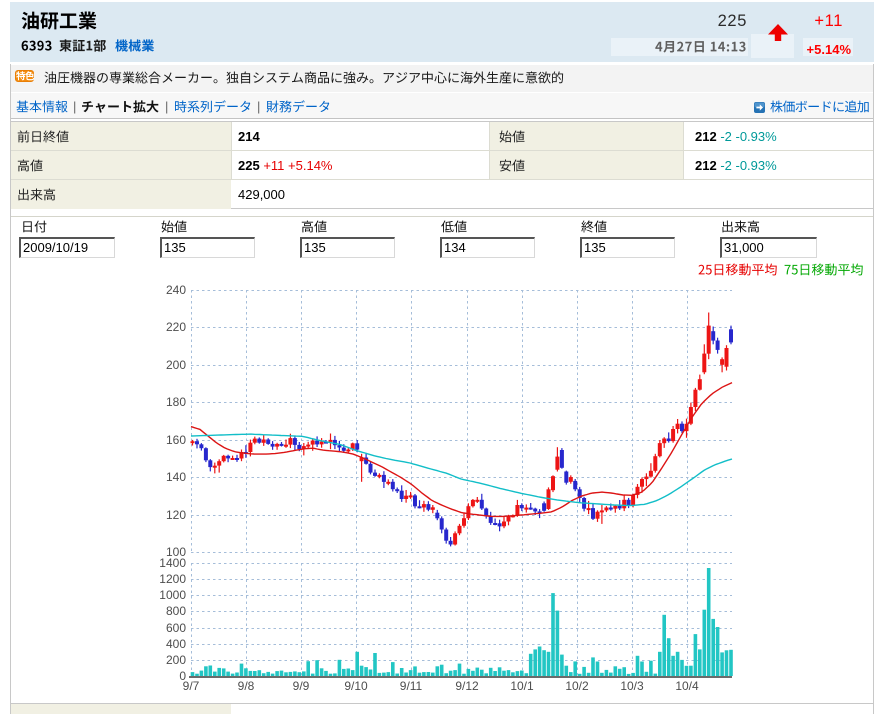 Image resolution: width=886 pixels, height=714 pixels. What do you see at coordinates (176, 290) in the screenshot?
I see `svg-text: 240` at bounding box center [176, 290].